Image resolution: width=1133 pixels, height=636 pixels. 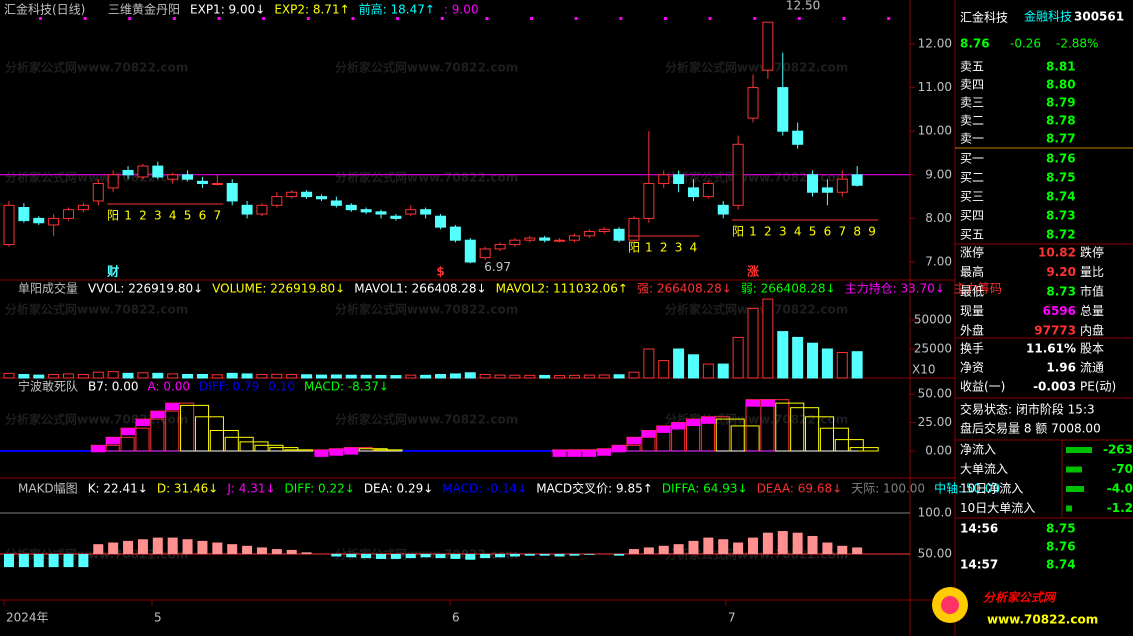 What do you see at coordinates (188, 216) in the screenshot?
I see `count-label: 5` at bounding box center [188, 216].